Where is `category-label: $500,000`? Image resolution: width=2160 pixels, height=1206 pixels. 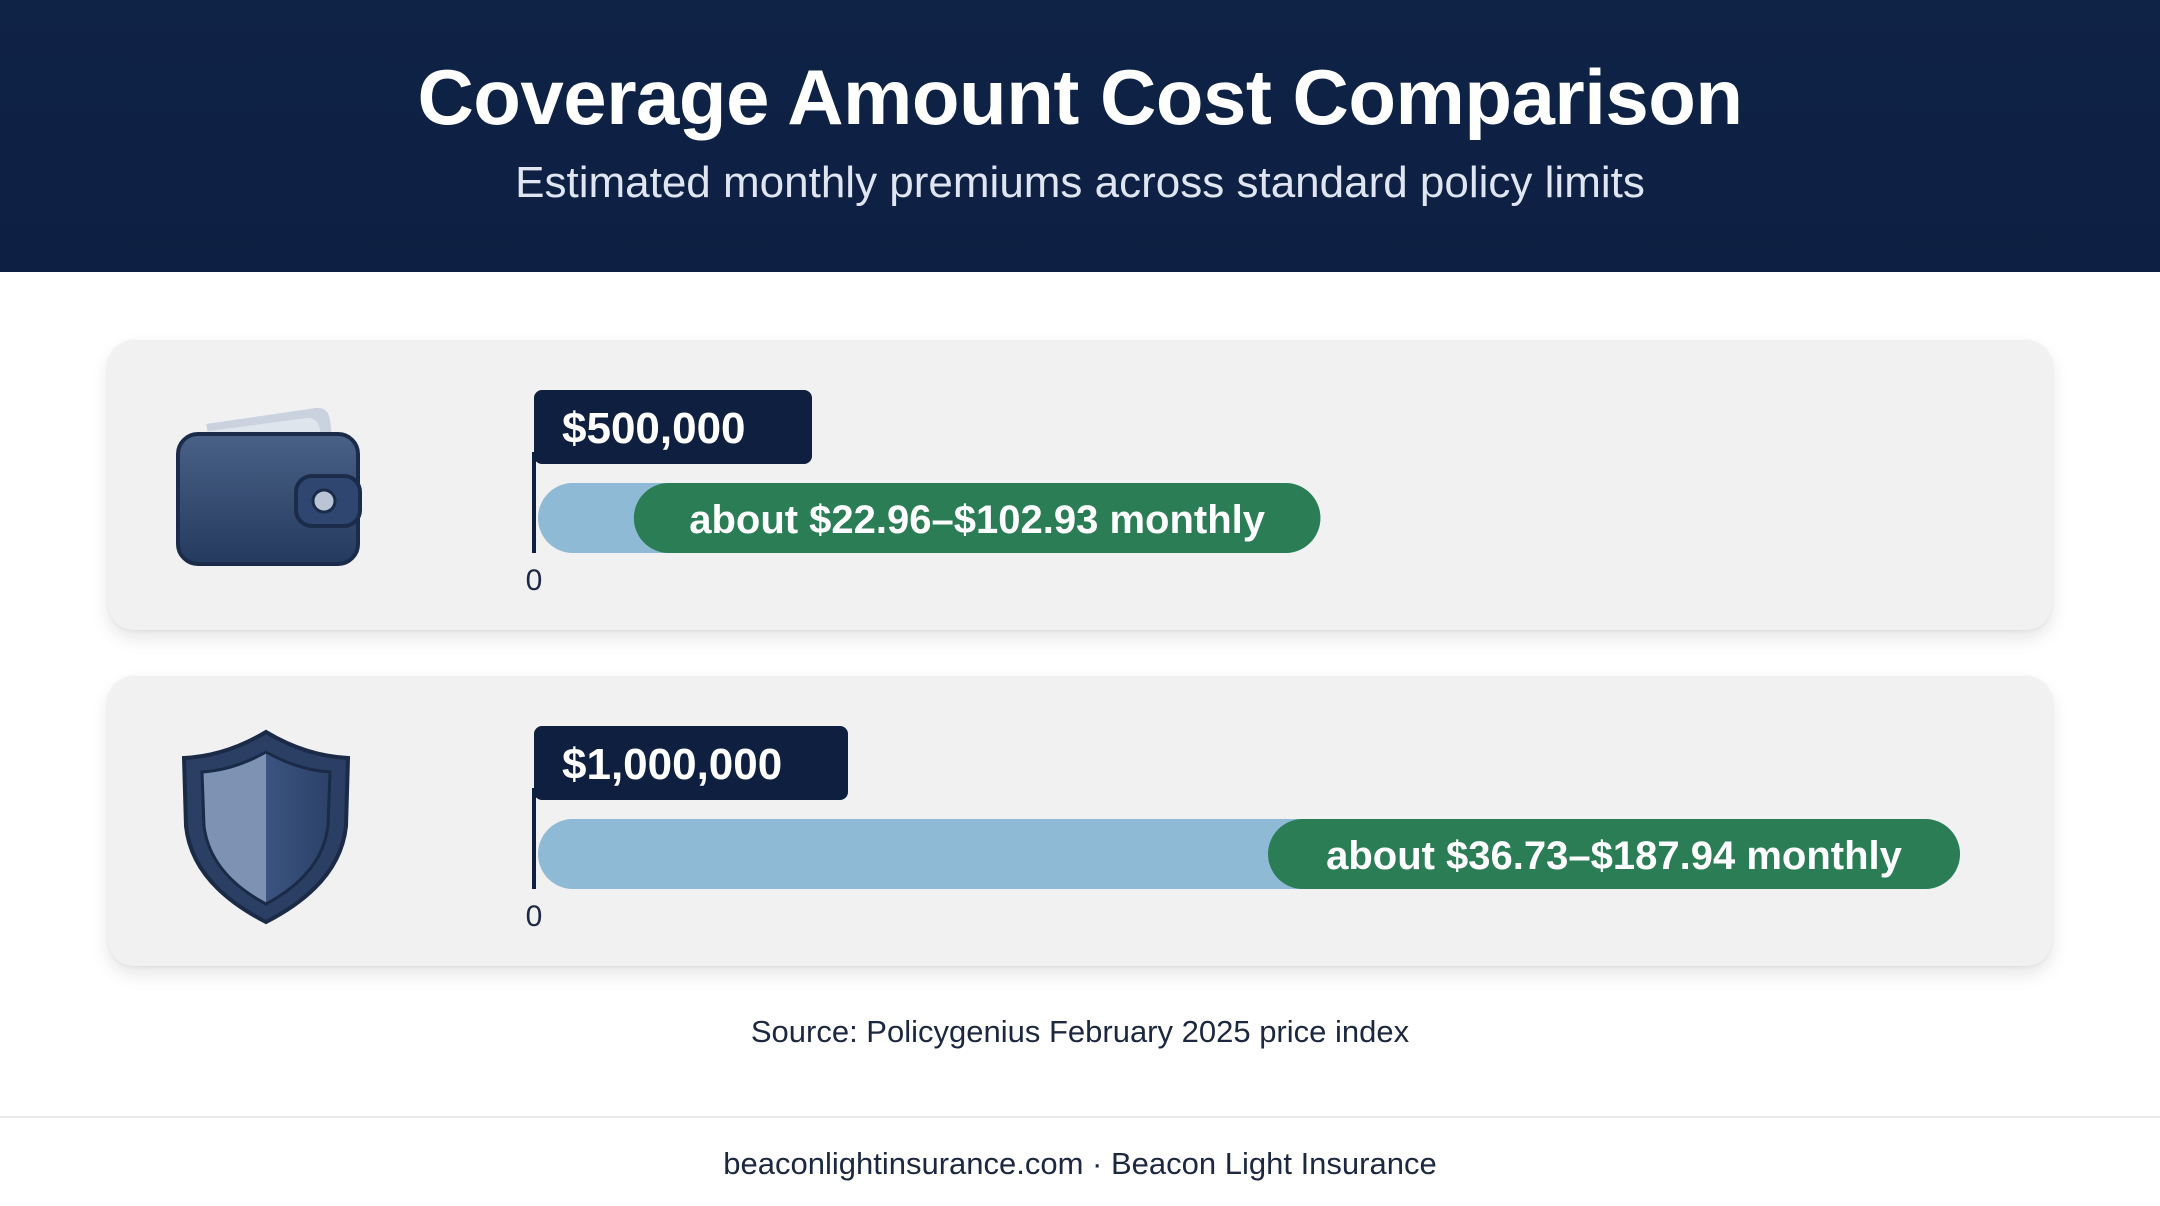 category-label: $500,000 is located at coordinates (654, 428).